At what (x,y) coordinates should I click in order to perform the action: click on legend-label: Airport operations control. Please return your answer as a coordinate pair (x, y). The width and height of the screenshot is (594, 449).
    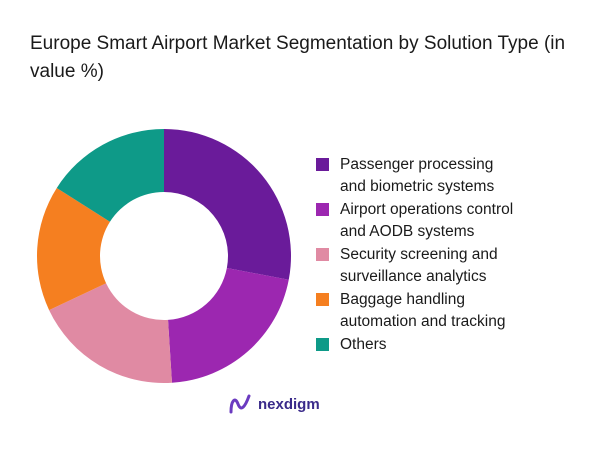
    Looking at the image, I should click on (463, 210).